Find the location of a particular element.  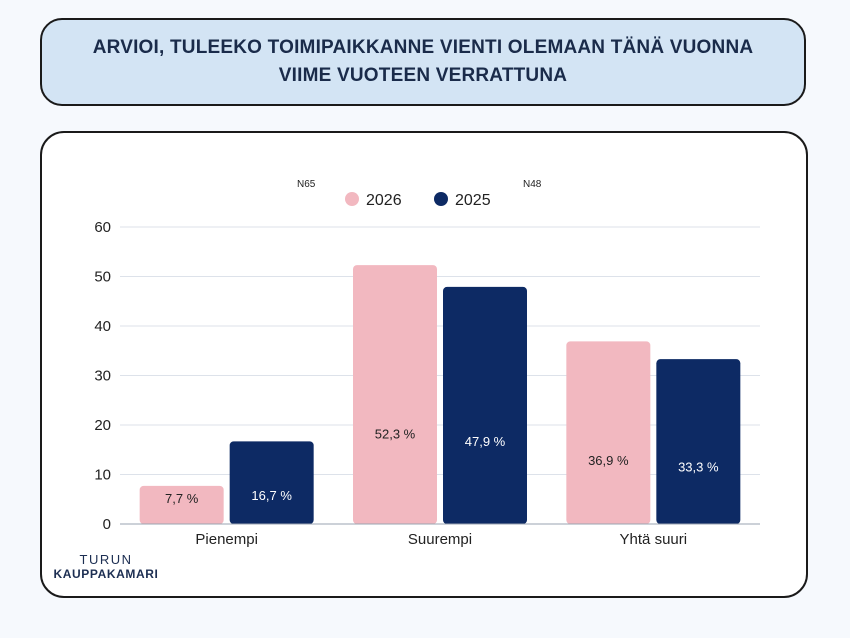

x-tick-label: Yhtä suuri is located at coordinates (654, 539).